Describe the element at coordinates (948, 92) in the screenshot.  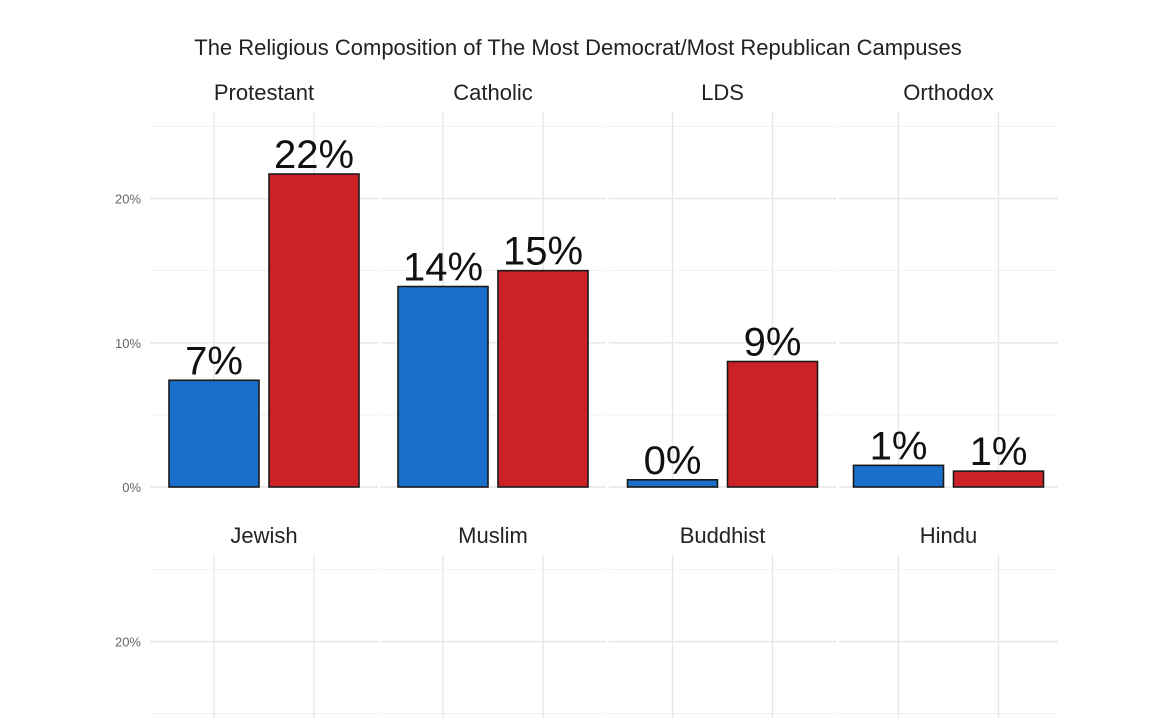
I see `facet-label: Orthodox` at that location.